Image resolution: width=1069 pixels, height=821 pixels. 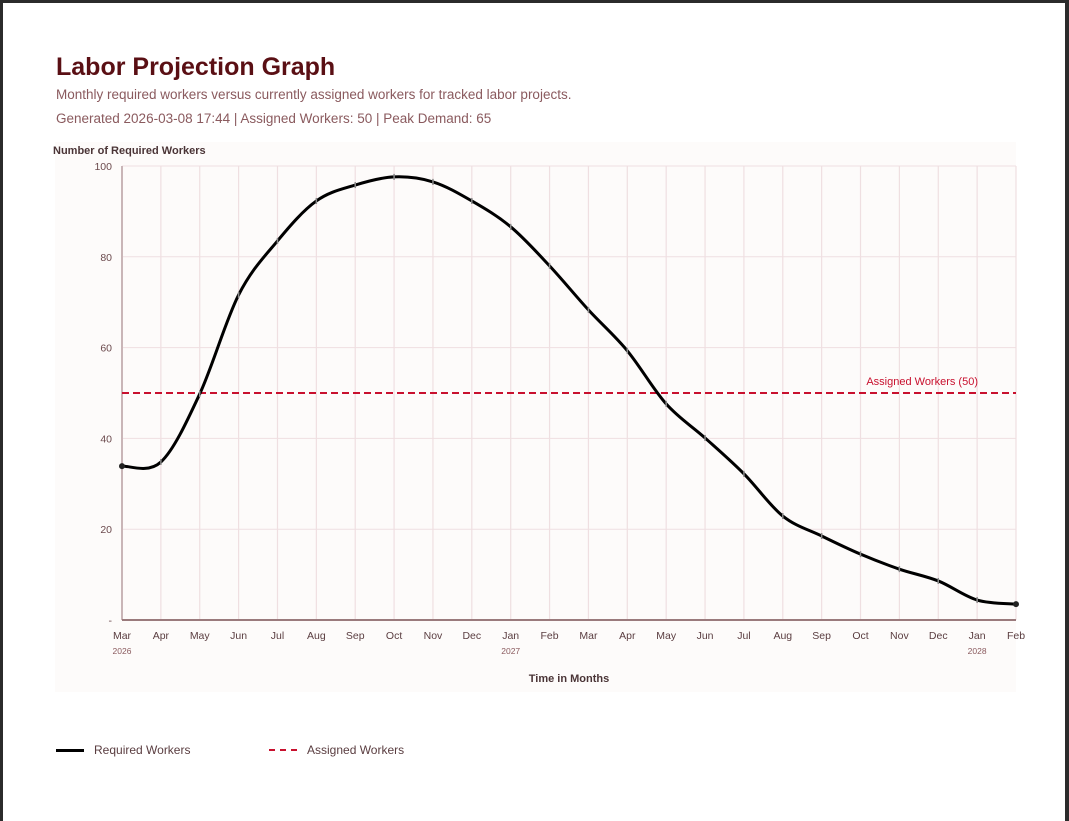 What do you see at coordinates (103, 167) in the screenshot?
I see `y-tick-label: 100` at bounding box center [103, 167].